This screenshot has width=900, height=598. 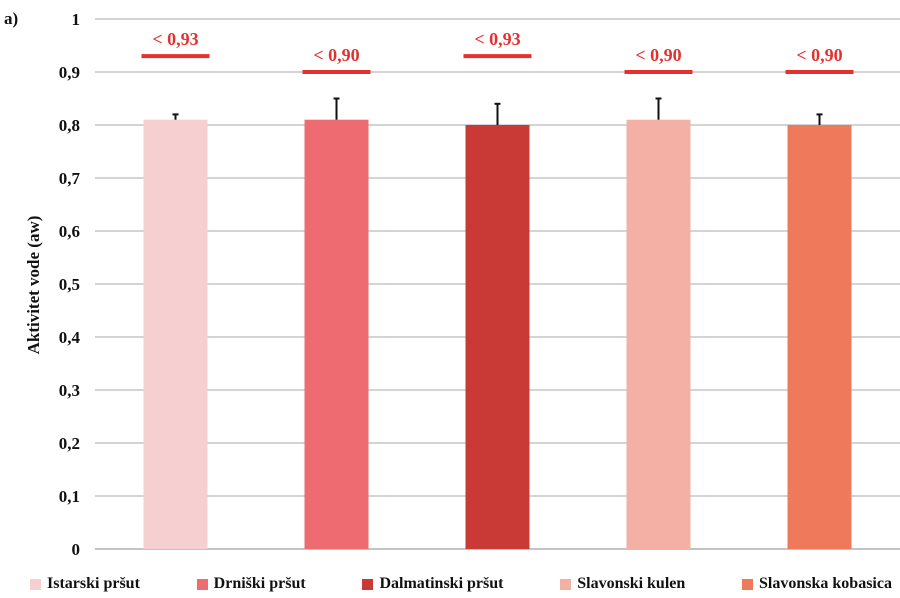 What do you see at coordinates (93, 583) in the screenshot?
I see `legend-label: Istarski pršut` at bounding box center [93, 583].